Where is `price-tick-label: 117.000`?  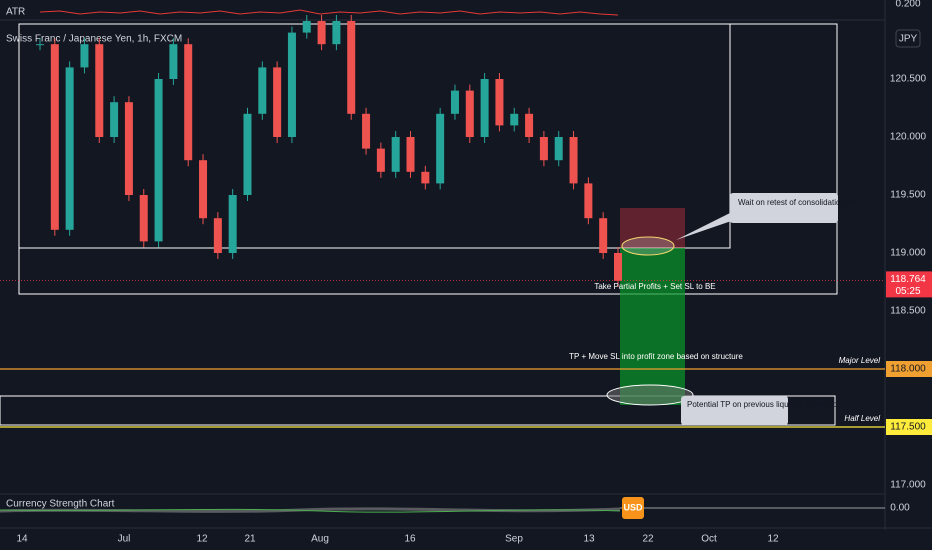 price-tick-label: 117.000 is located at coordinates (908, 485).